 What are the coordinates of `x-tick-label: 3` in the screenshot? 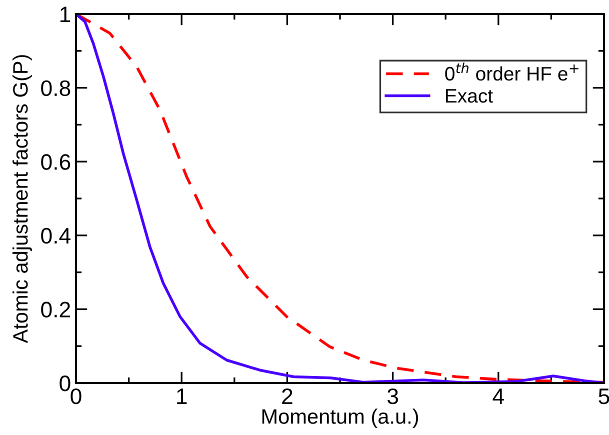 It's located at (392, 396).